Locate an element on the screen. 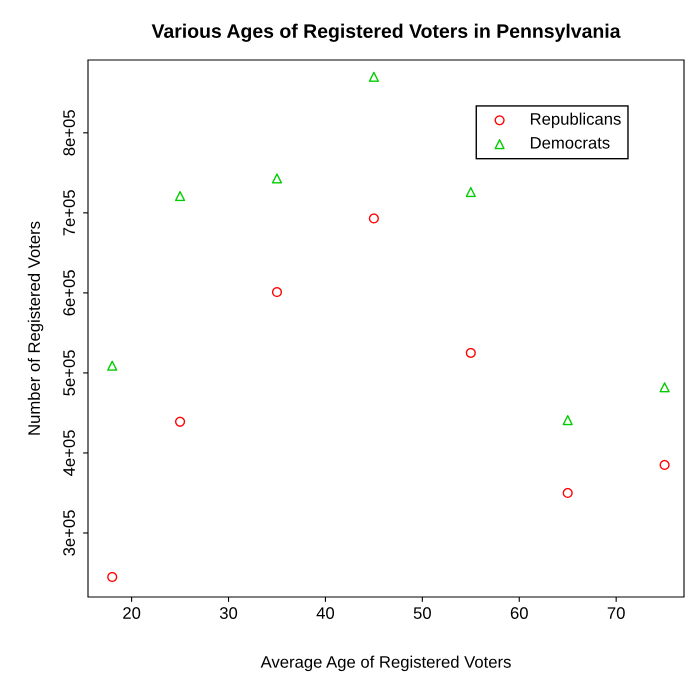 This screenshot has height=681, width=685. y-tick-label: 6e+05 is located at coordinates (69, 293).